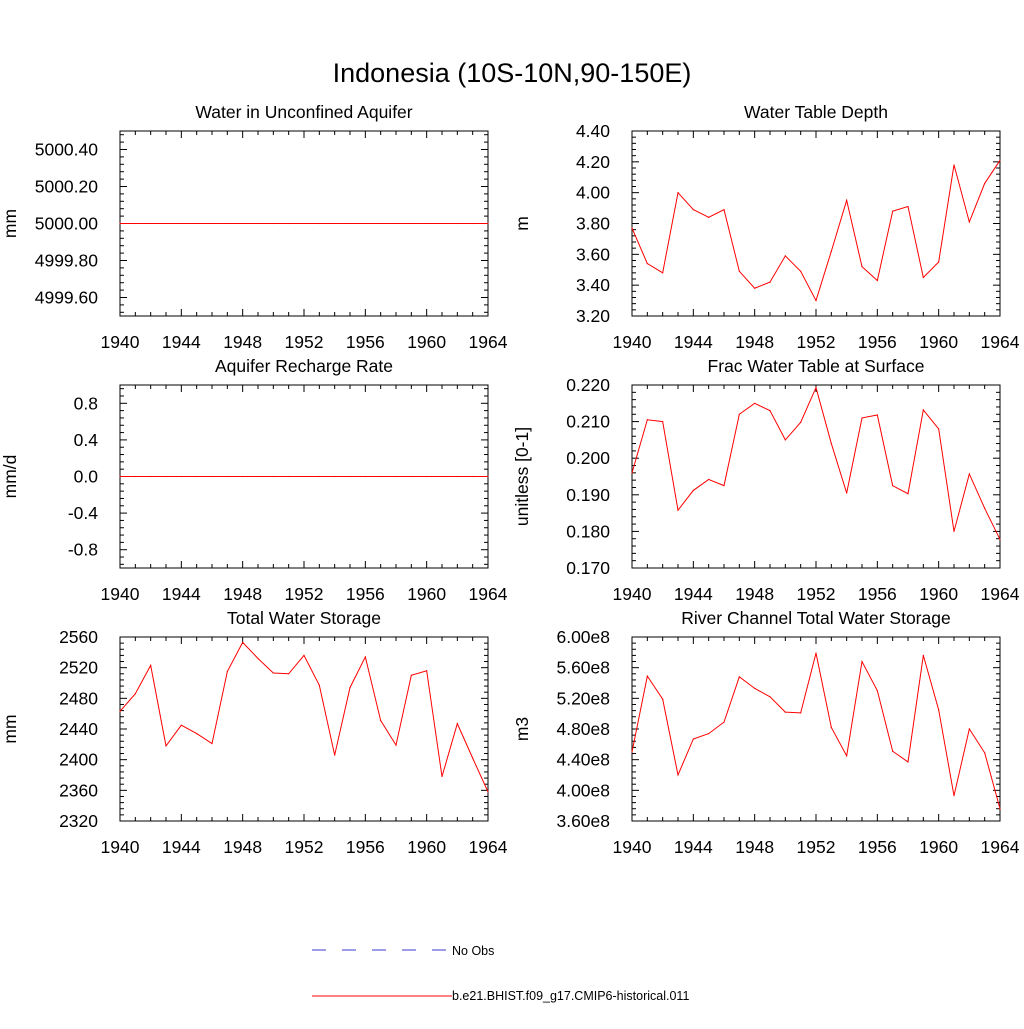 The image size is (1024, 1029). I want to click on y-tick-label: 3.20, so click(593, 316).